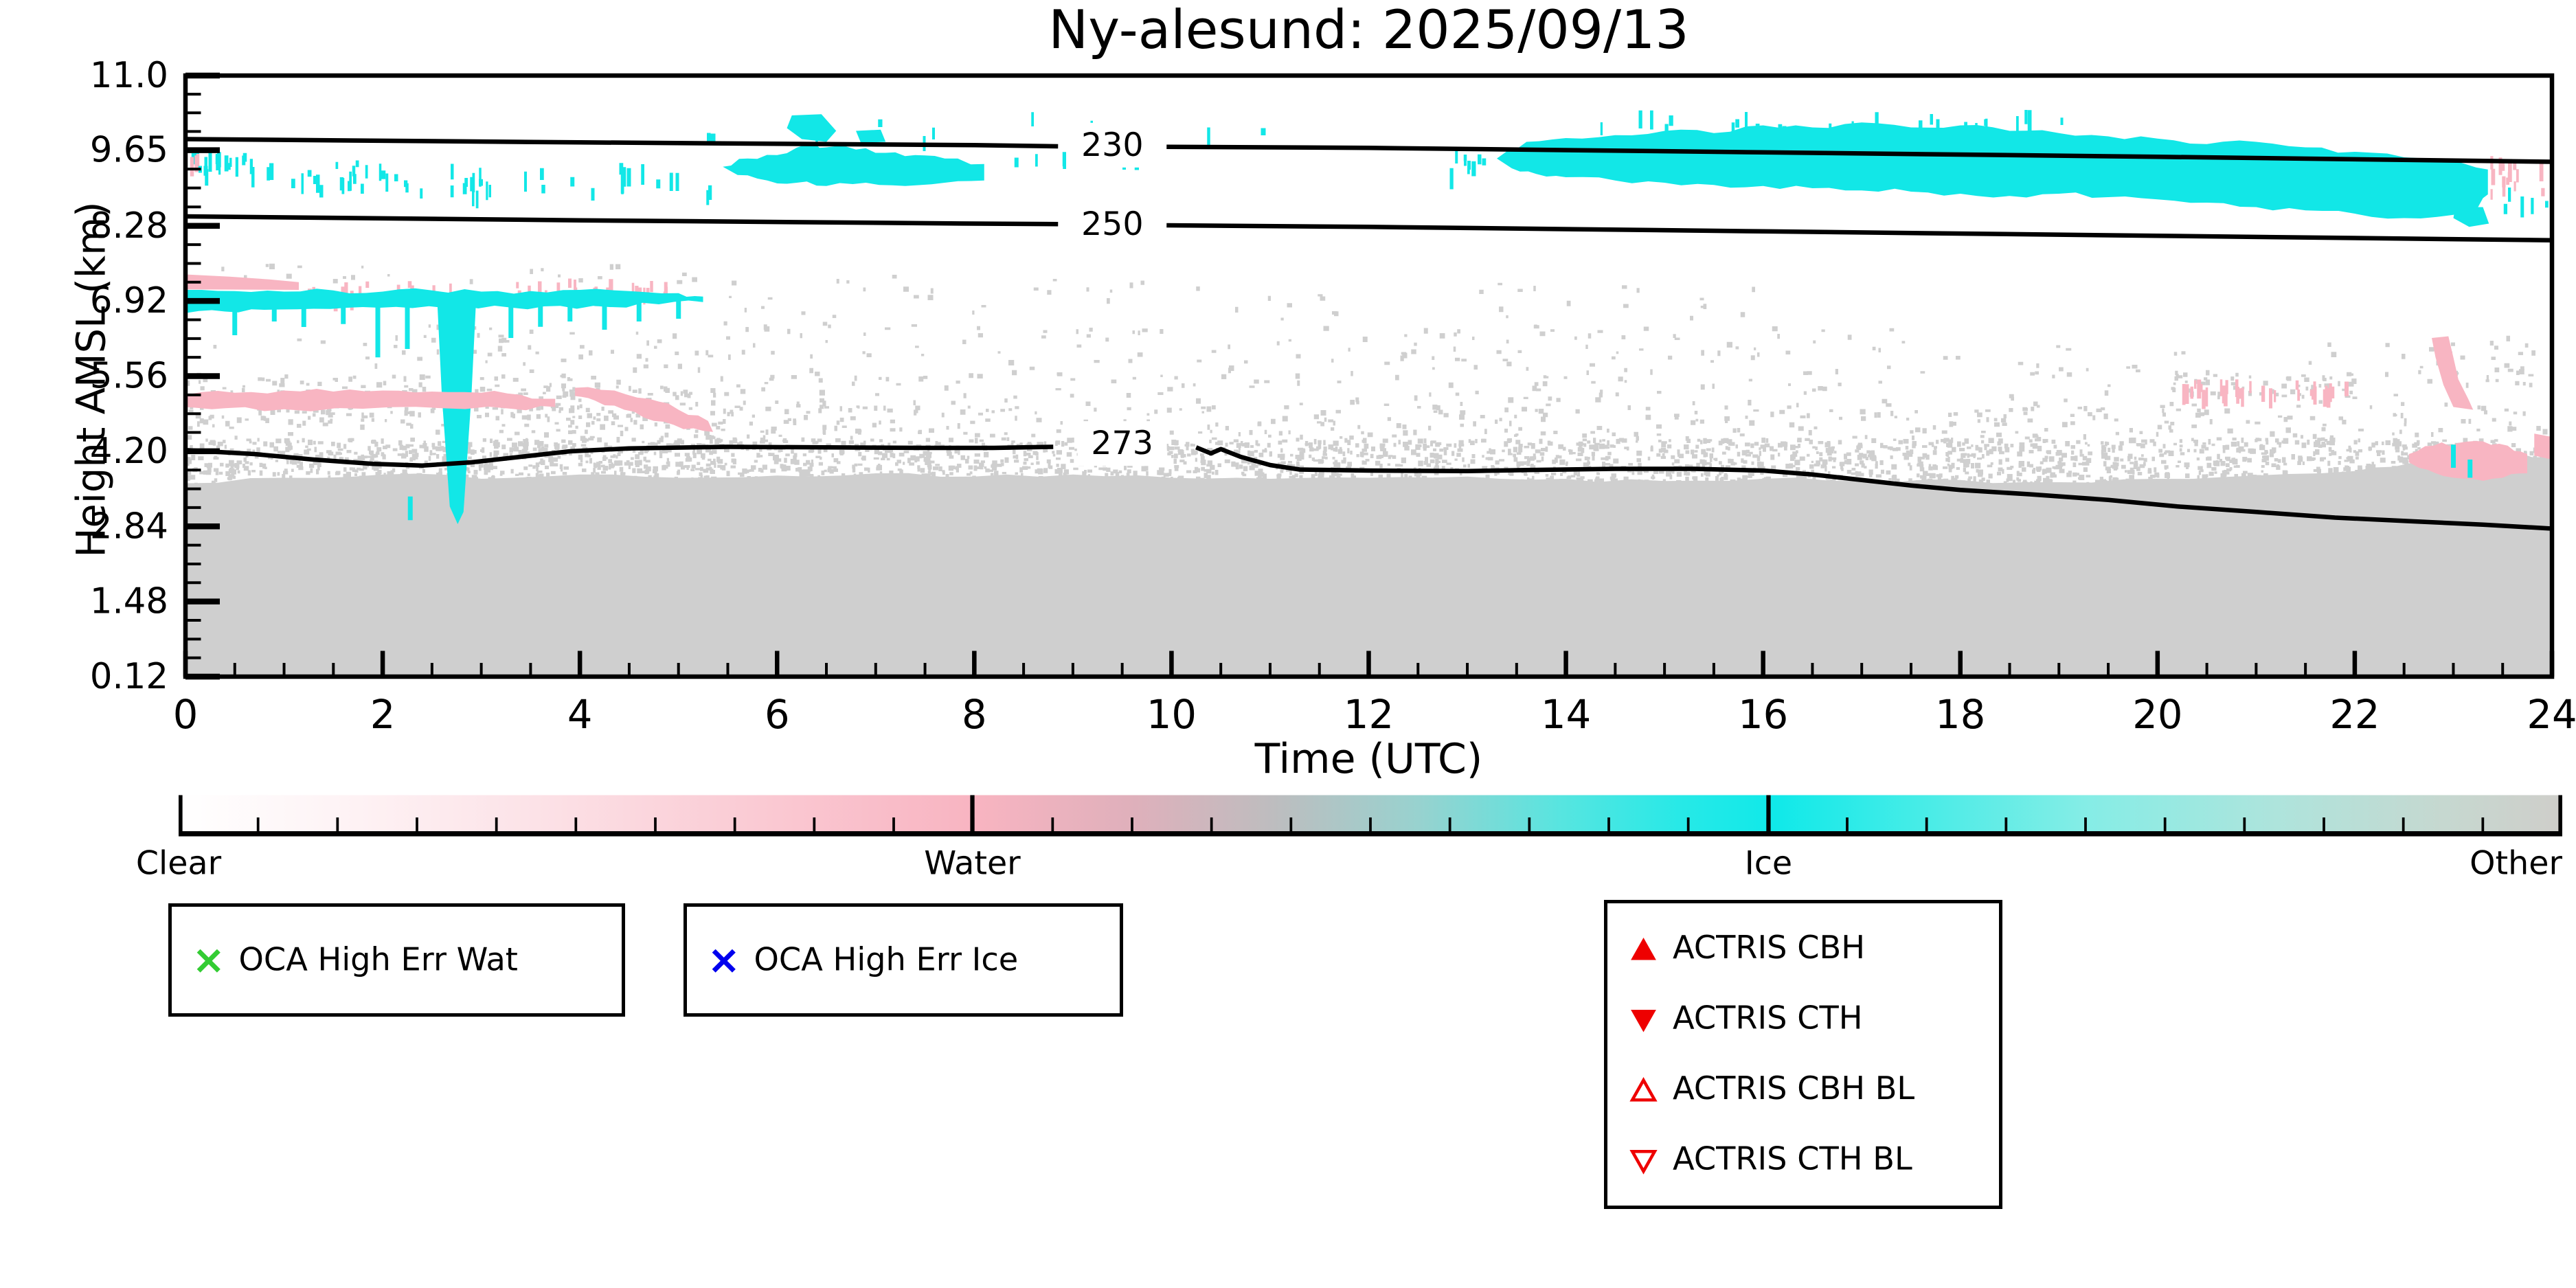 The width and height of the screenshot is (2576, 1288). What do you see at coordinates (129, 150) in the screenshot?
I see `y-tick-label: 9.65` at bounding box center [129, 150].